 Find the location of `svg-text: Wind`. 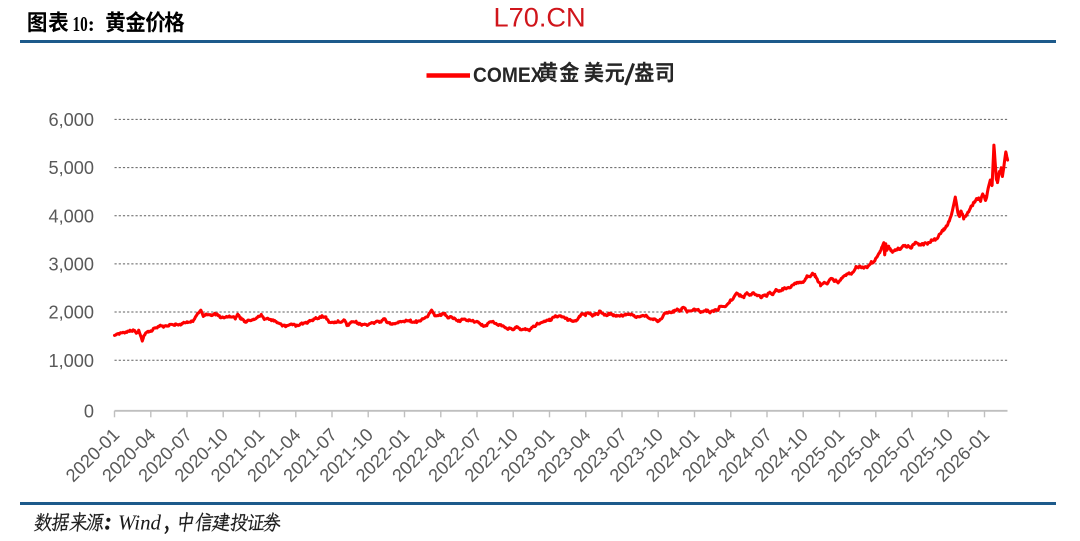

svg-text: Wind is located at coordinates (139, 523).